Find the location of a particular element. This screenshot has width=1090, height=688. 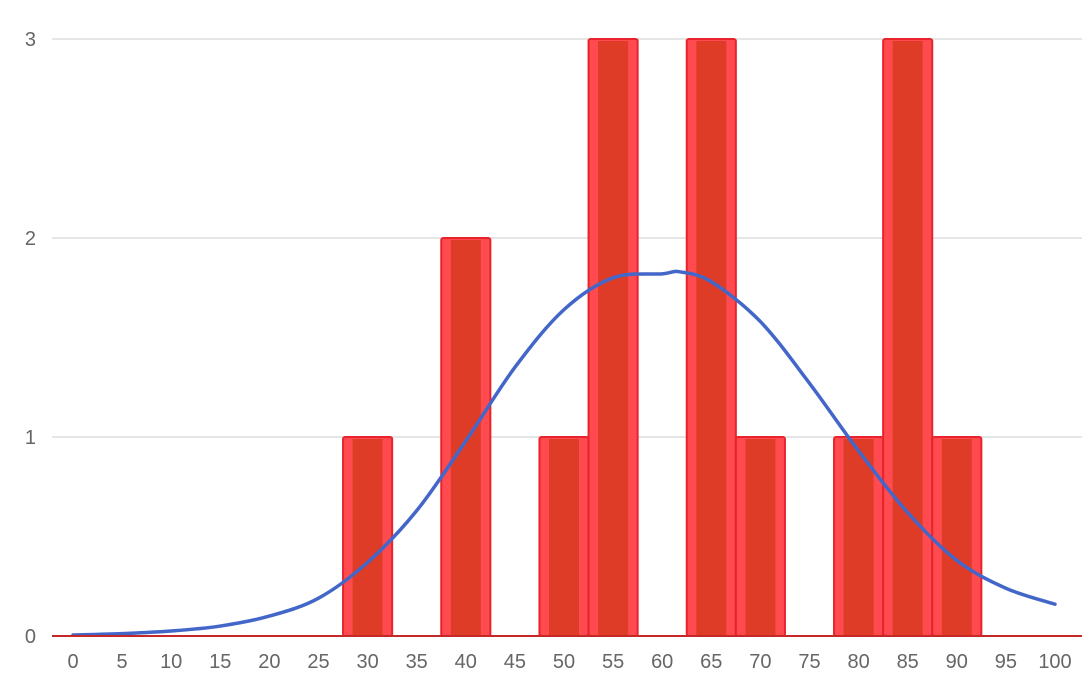

x-tick-label-75: 75 is located at coordinates (809, 662).